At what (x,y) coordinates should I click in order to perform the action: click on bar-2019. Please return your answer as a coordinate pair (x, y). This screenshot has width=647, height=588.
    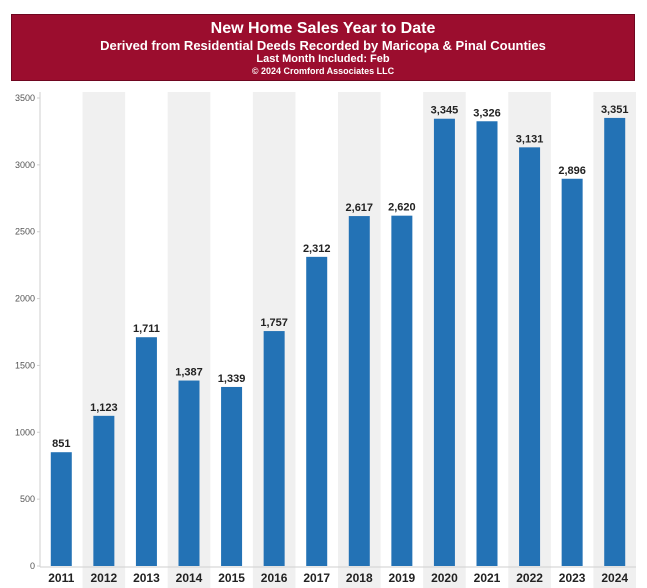
    Looking at the image, I should click on (402, 390).